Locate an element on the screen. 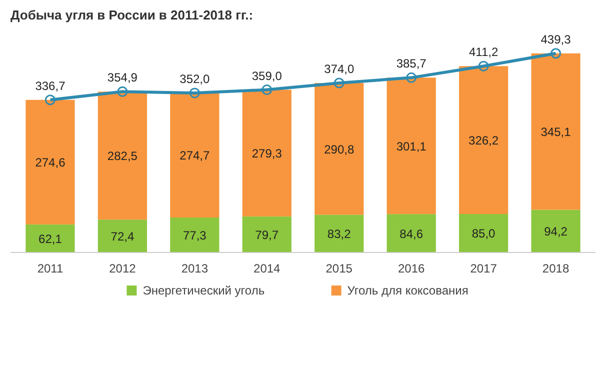 This screenshot has height=379, width=611. x-tick-label: 2016 is located at coordinates (412, 269).